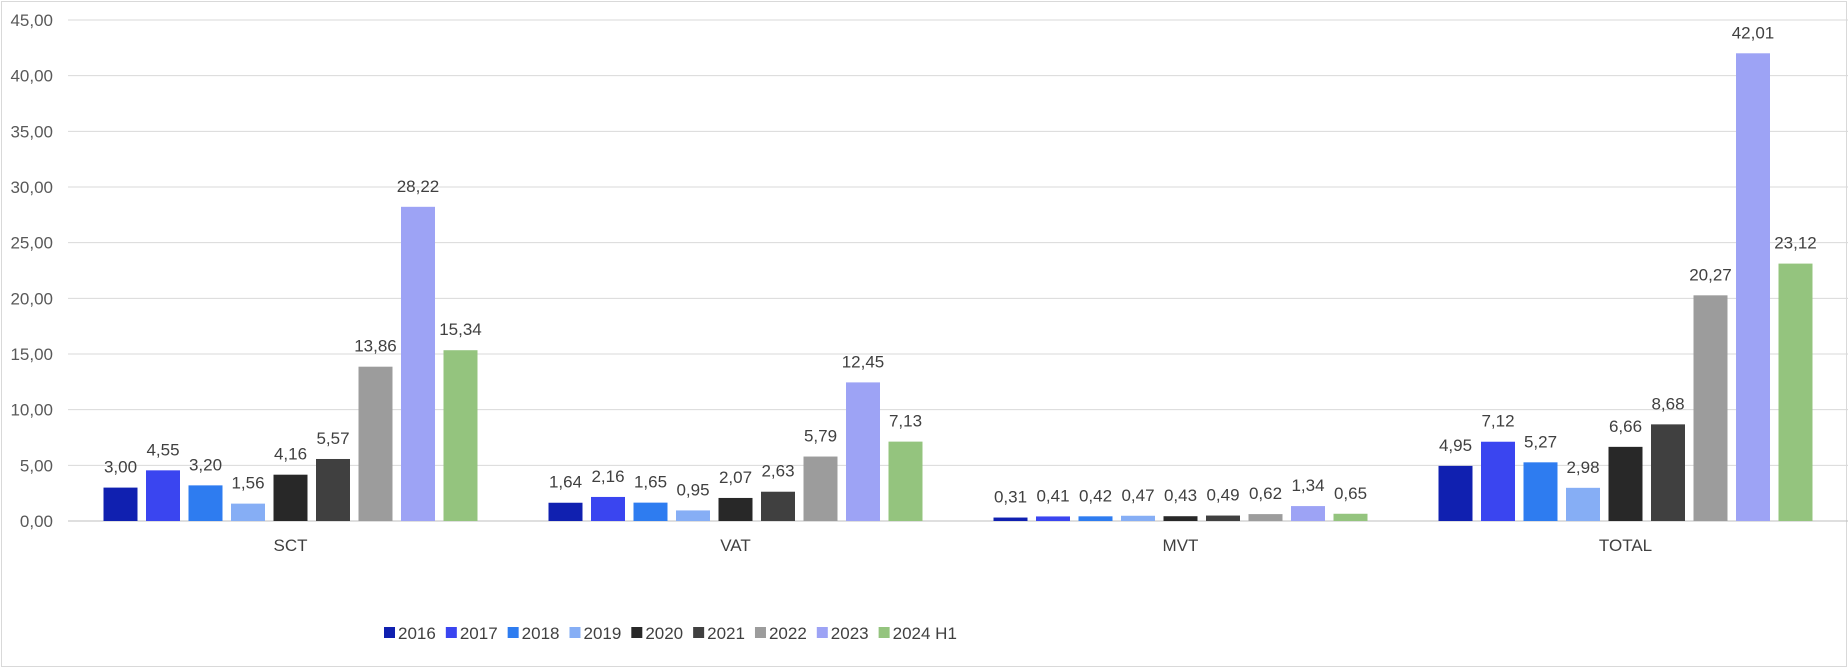 This screenshot has height=668, width=1848. What do you see at coordinates (1222, 495) in the screenshot?
I see `data-label: 0,49` at bounding box center [1222, 495].